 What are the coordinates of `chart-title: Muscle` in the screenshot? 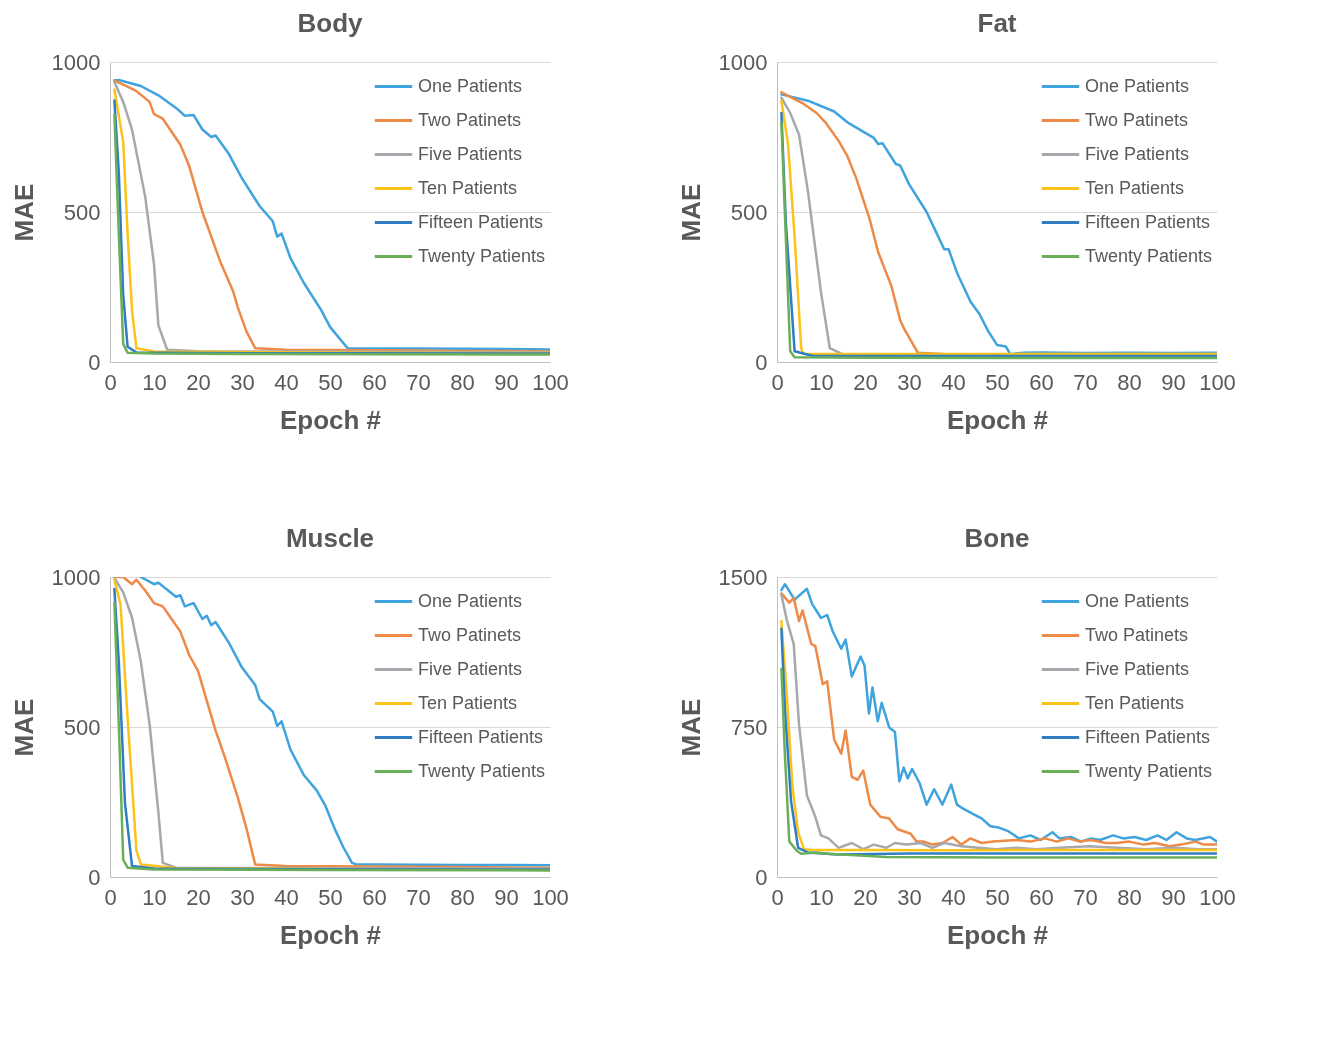 It's located at (330, 538).